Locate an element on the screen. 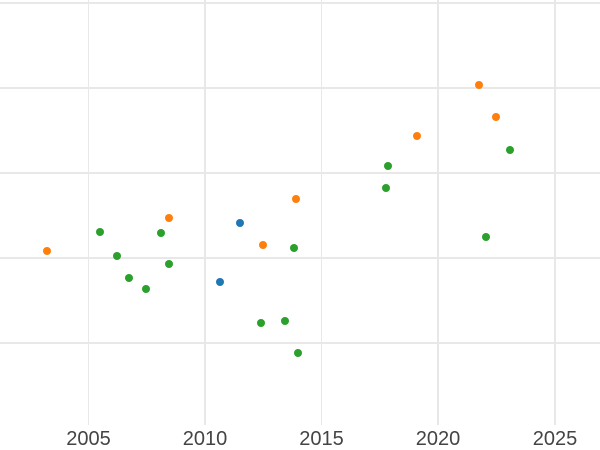 This screenshot has height=450, width=600. x-tick-label: 2005 is located at coordinates (88, 439).